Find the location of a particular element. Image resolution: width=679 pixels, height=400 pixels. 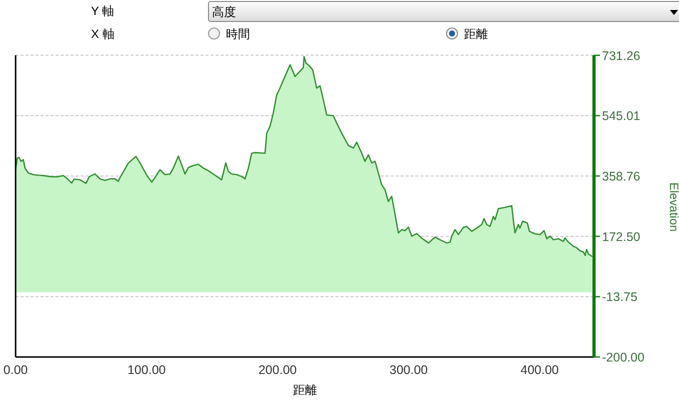

control-dropdown: 高度 is located at coordinates (443, 11).